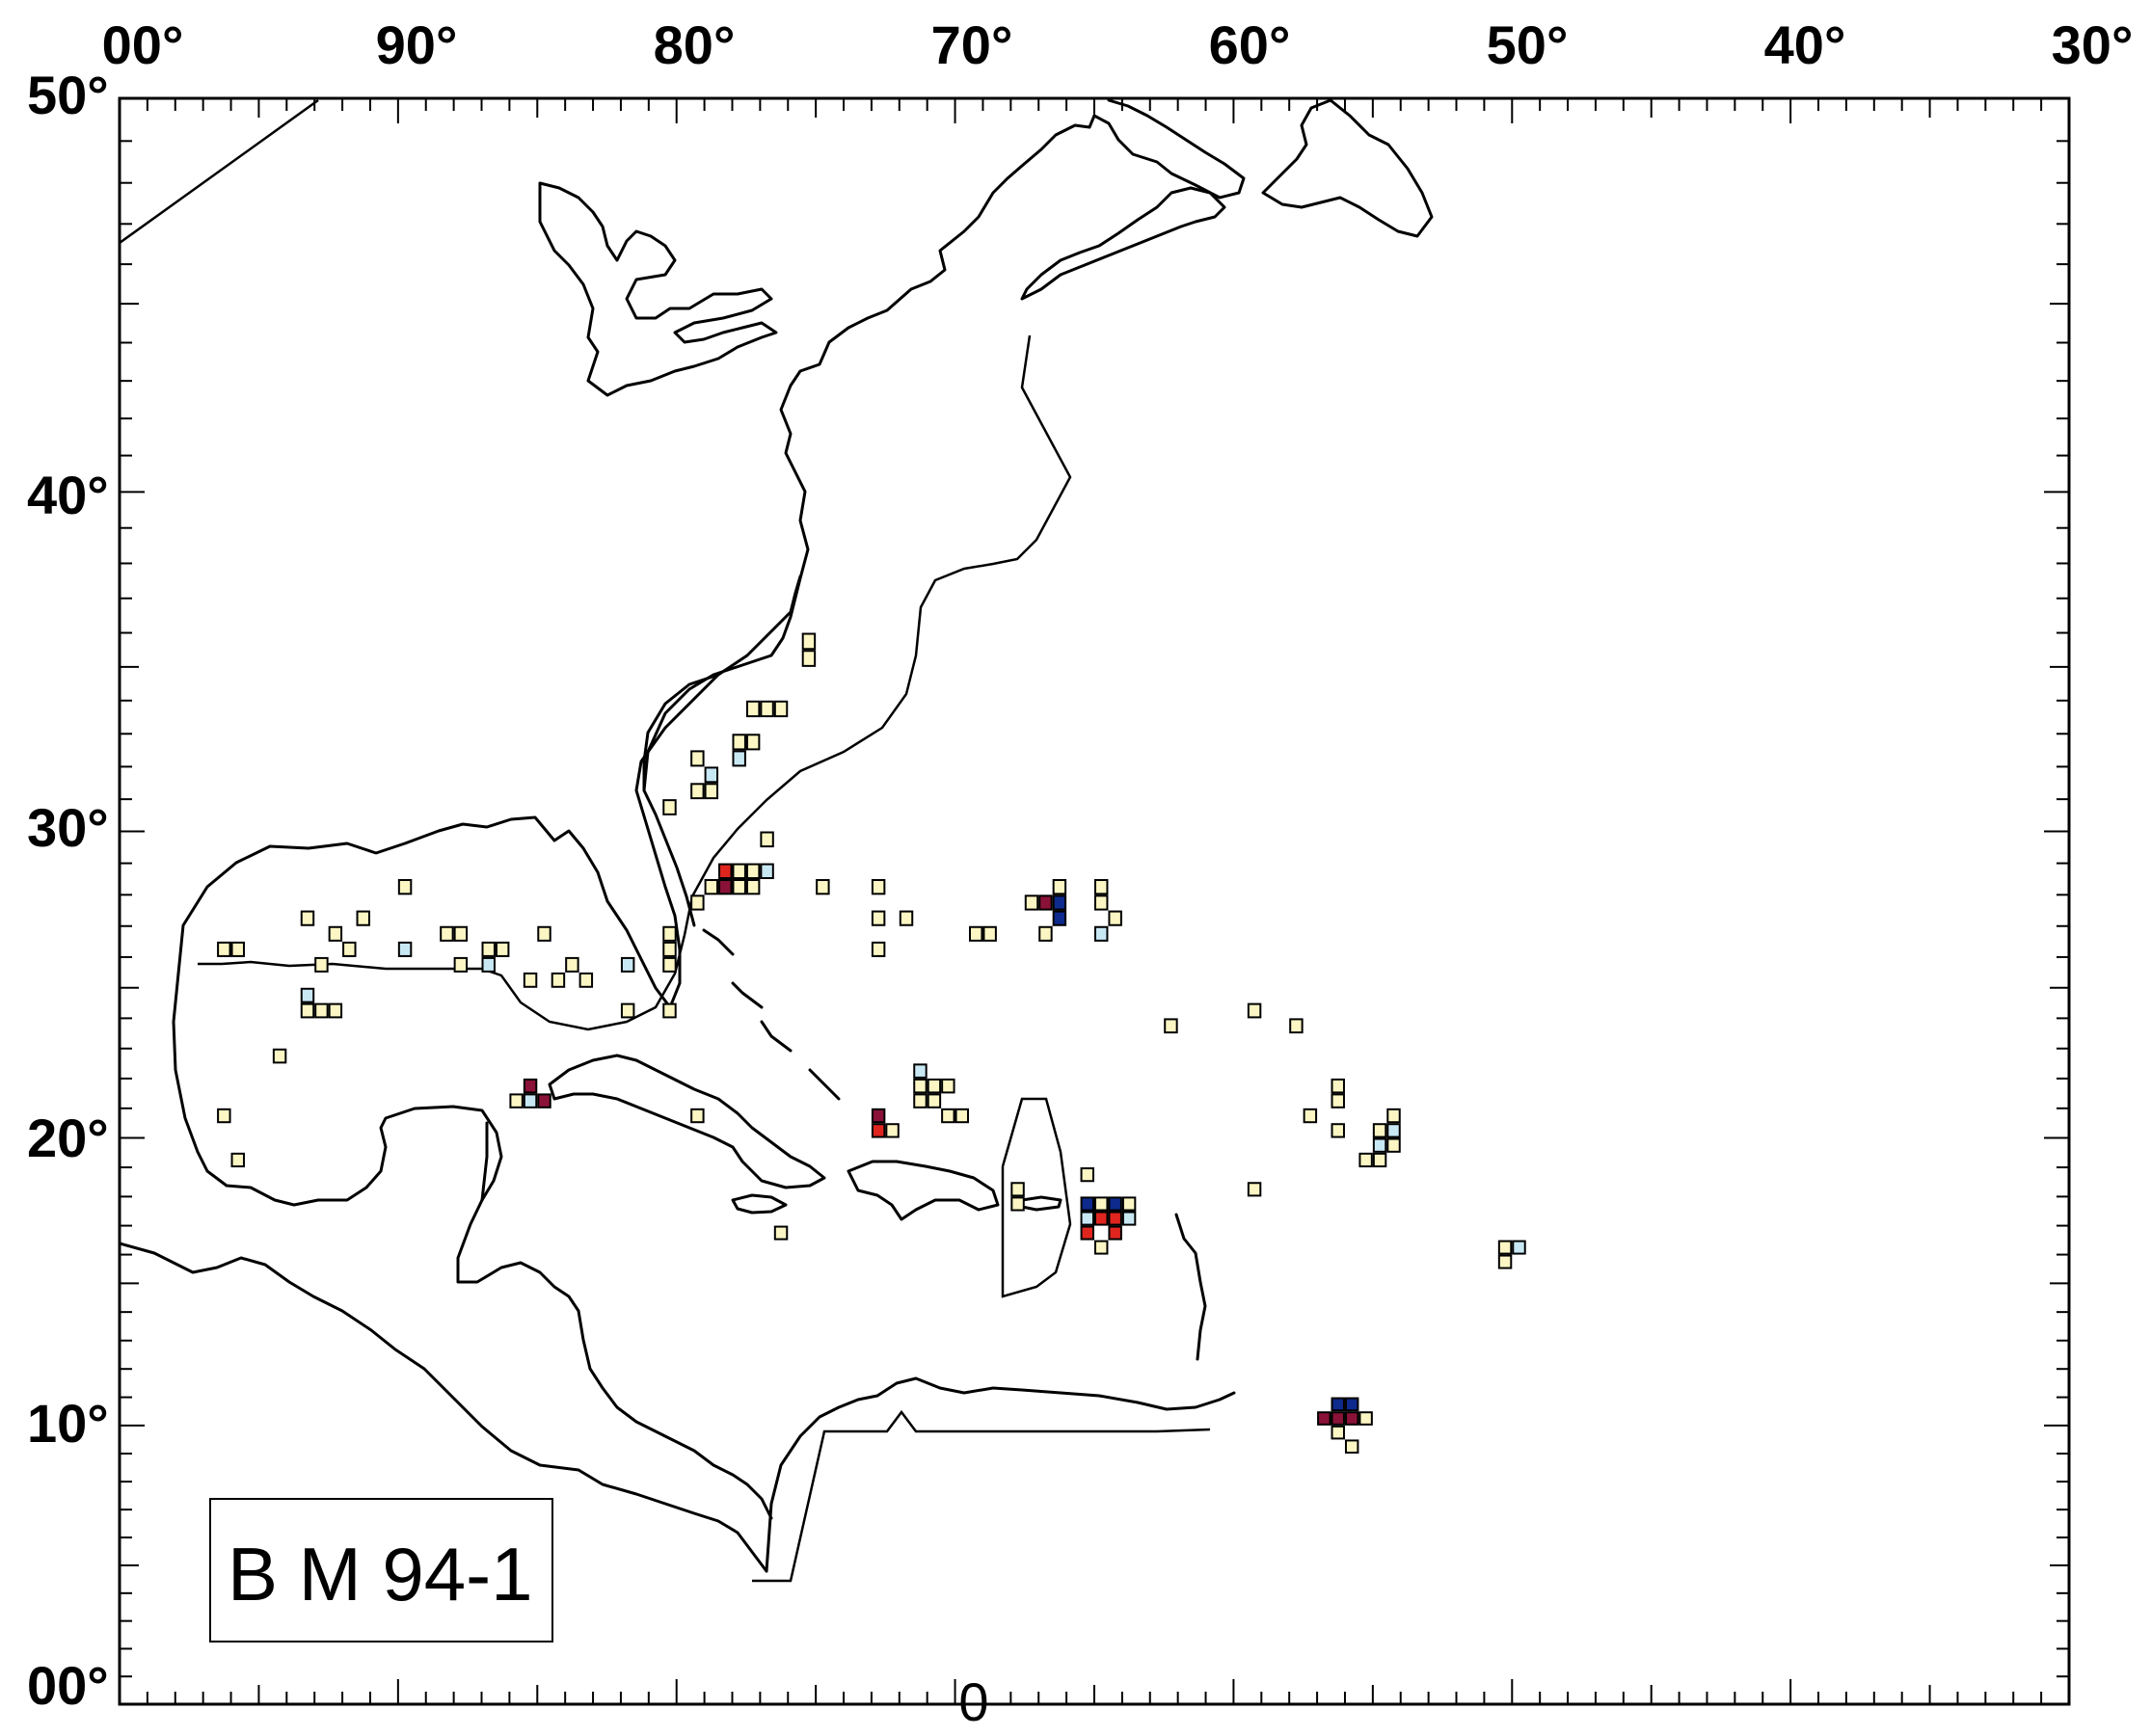 This screenshot has width=2151, height=1736. Describe the element at coordinates (68, 891) in the screenshot. I see `latitude-labels: 50° 40° 30° 20° 10° 00°` at that location.